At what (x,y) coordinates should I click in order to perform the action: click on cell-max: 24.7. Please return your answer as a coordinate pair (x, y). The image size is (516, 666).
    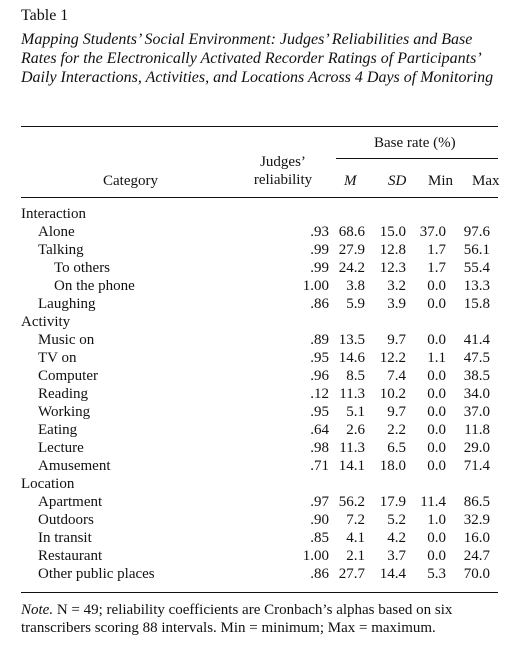
    Looking at the image, I should click on (476, 556).